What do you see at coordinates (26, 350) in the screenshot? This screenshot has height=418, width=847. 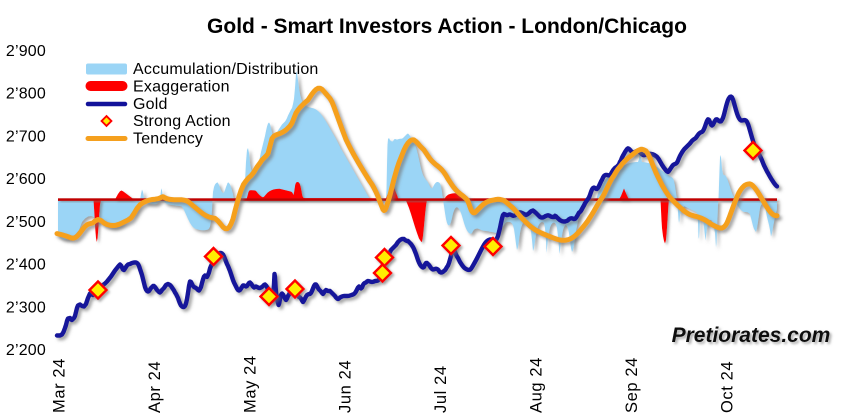 I see `svg-text: 2’200` at bounding box center [26, 350].